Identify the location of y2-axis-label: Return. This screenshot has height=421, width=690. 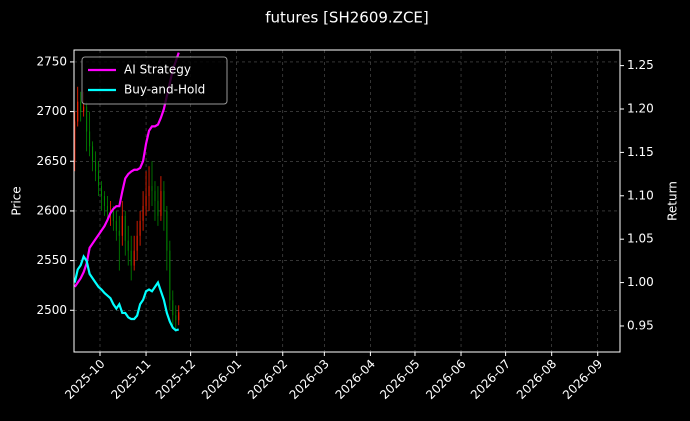
(673, 201).